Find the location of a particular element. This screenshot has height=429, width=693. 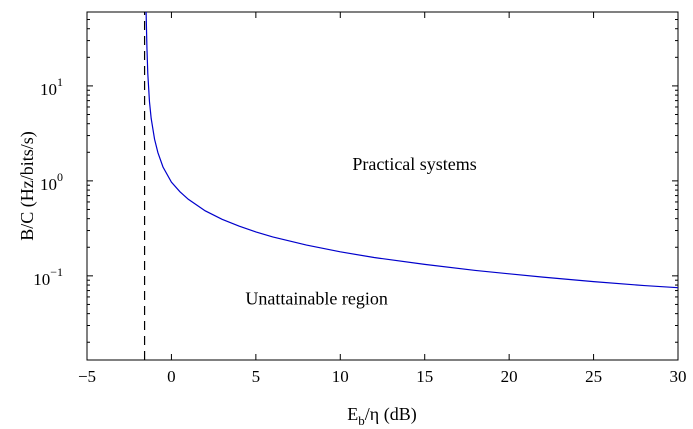

x-tick-label: 10 is located at coordinates (340, 376).